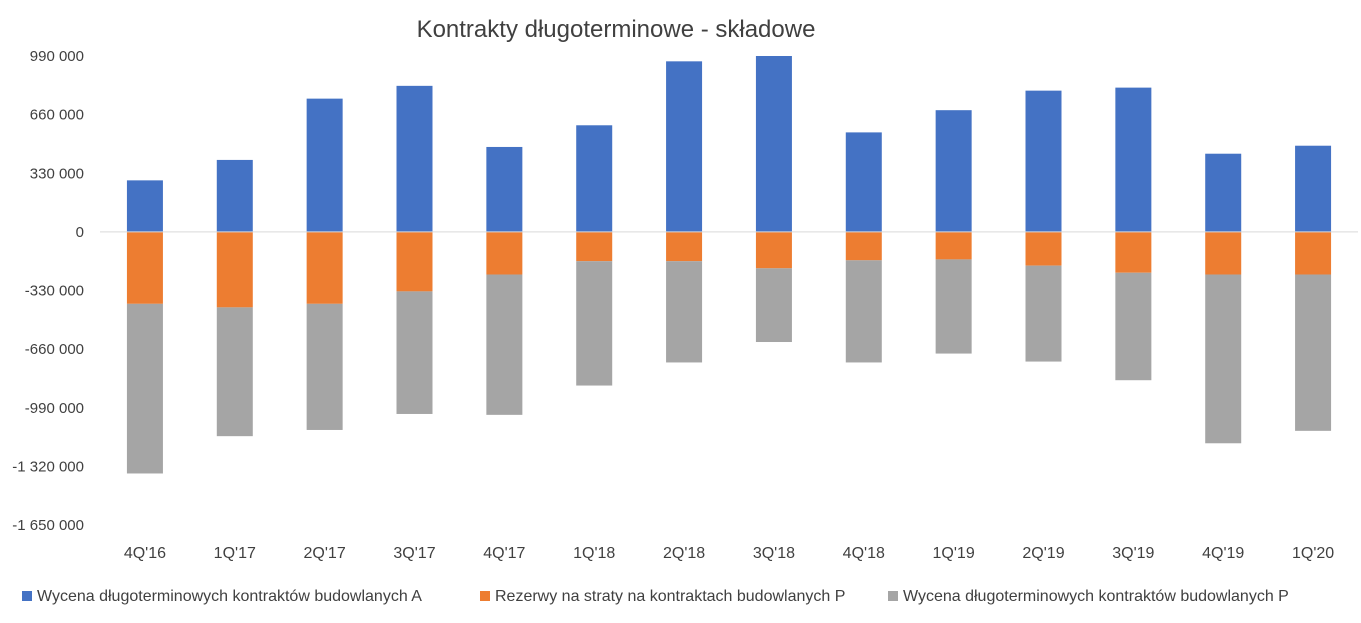 This screenshot has width=1361, height=623. Describe the element at coordinates (57, 56) in the screenshot. I see `y-tick-label: 990 000` at that location.